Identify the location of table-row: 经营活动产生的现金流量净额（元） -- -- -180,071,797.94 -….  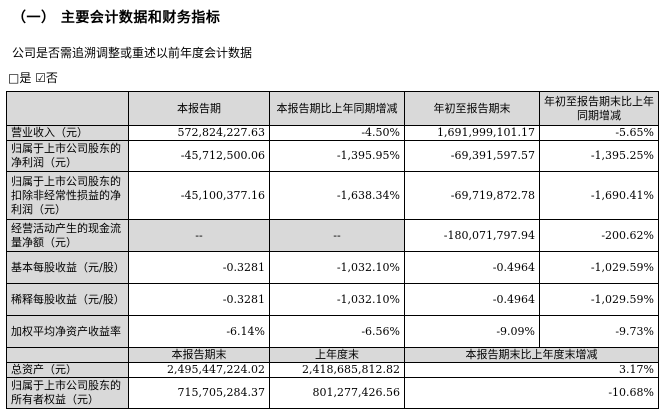
(332, 235).